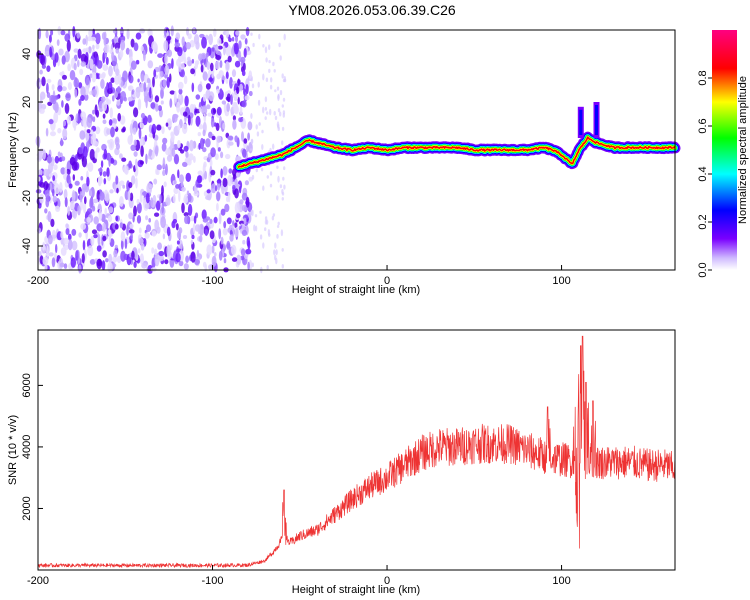 The width and height of the screenshot is (750, 600). What do you see at coordinates (356, 590) in the screenshot?
I see `snr-x-axis-label: Height of straight line (km)` at bounding box center [356, 590].